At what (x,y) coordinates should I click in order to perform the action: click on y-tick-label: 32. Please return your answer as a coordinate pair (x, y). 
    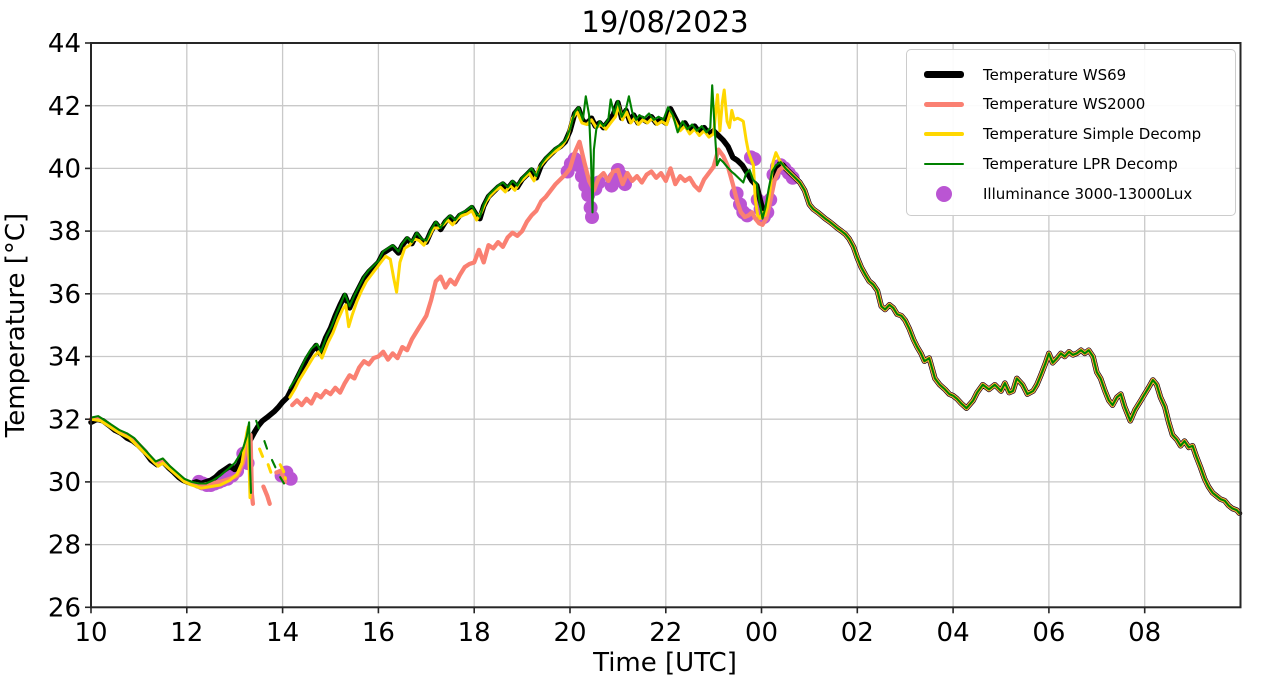
    Looking at the image, I should click on (64, 420).